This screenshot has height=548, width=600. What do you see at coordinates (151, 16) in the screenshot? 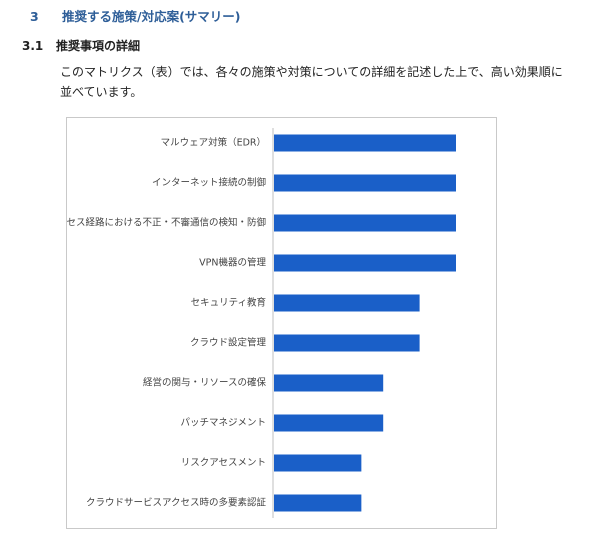
I see `section-title: 推奨する施策/対応案(サマリー)` at bounding box center [151, 16].